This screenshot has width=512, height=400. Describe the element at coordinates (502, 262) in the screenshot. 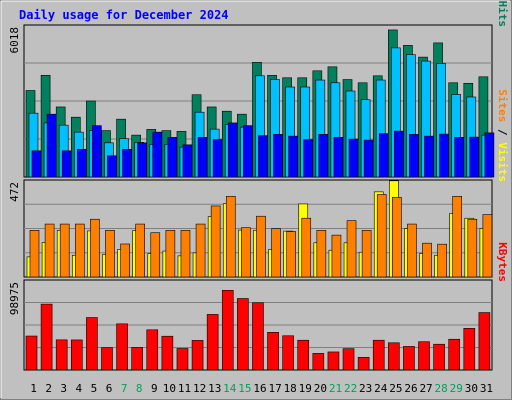

I see `legend-entry: KBytes` at that location.